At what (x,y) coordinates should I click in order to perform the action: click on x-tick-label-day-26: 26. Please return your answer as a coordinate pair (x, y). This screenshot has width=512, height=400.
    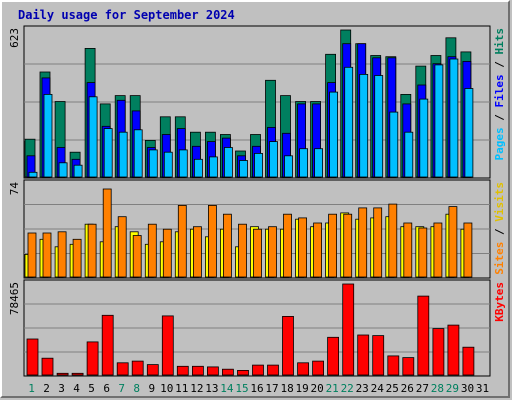
    Looking at the image, I should click on (407, 388).